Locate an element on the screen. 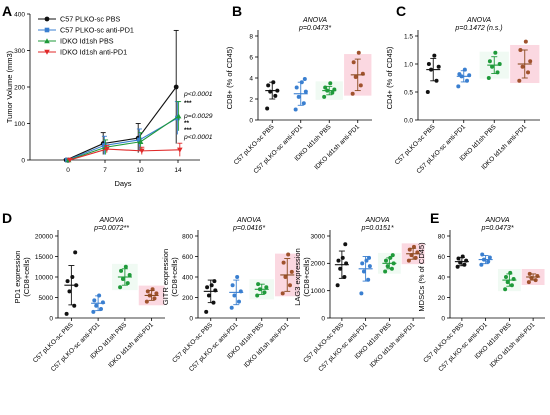 The image size is (550, 415). d1-y-axis-title: PD1 expression(CD8+cells) is located at coordinates (22, 277).